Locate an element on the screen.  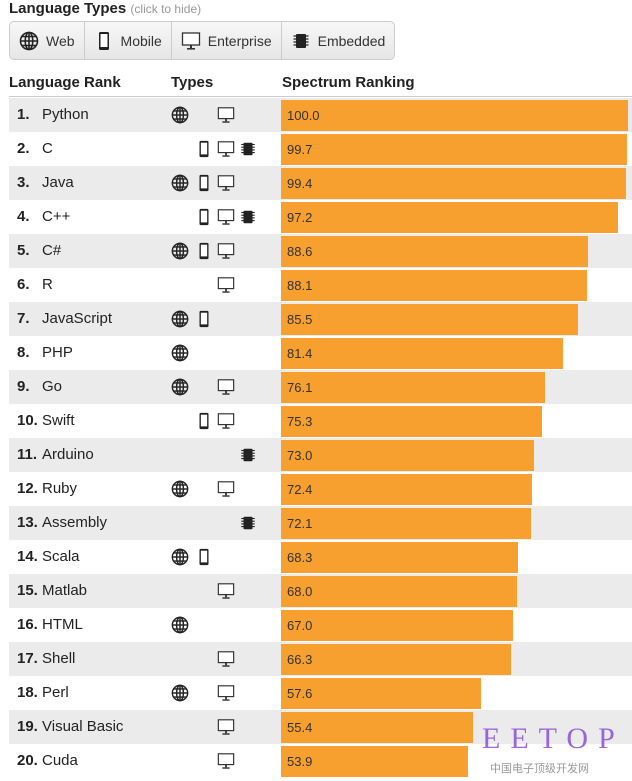
rank-number: 14. is located at coordinates (27, 556).